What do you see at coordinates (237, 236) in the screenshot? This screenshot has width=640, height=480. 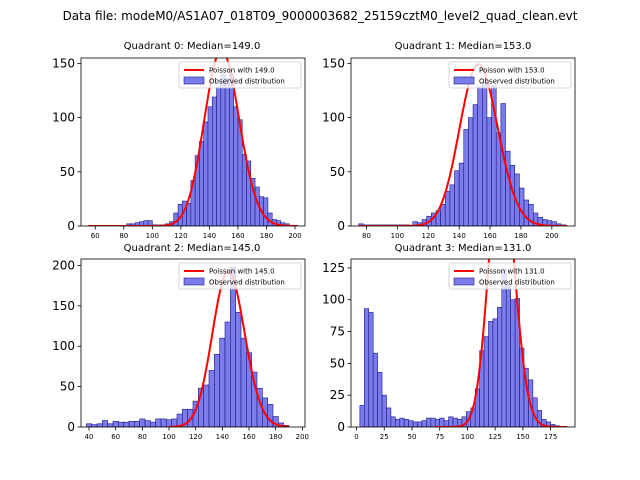 I see `x-tick-label: 160` at bounding box center [237, 236].